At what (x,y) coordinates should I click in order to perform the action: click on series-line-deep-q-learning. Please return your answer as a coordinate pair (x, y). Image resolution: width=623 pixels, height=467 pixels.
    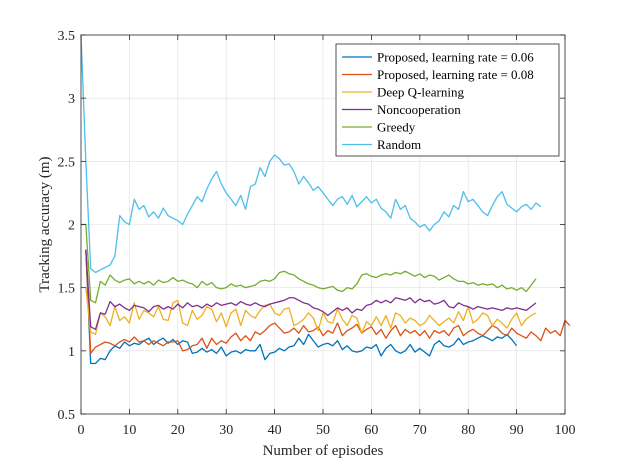
    Looking at the image, I should click on (311, 311).